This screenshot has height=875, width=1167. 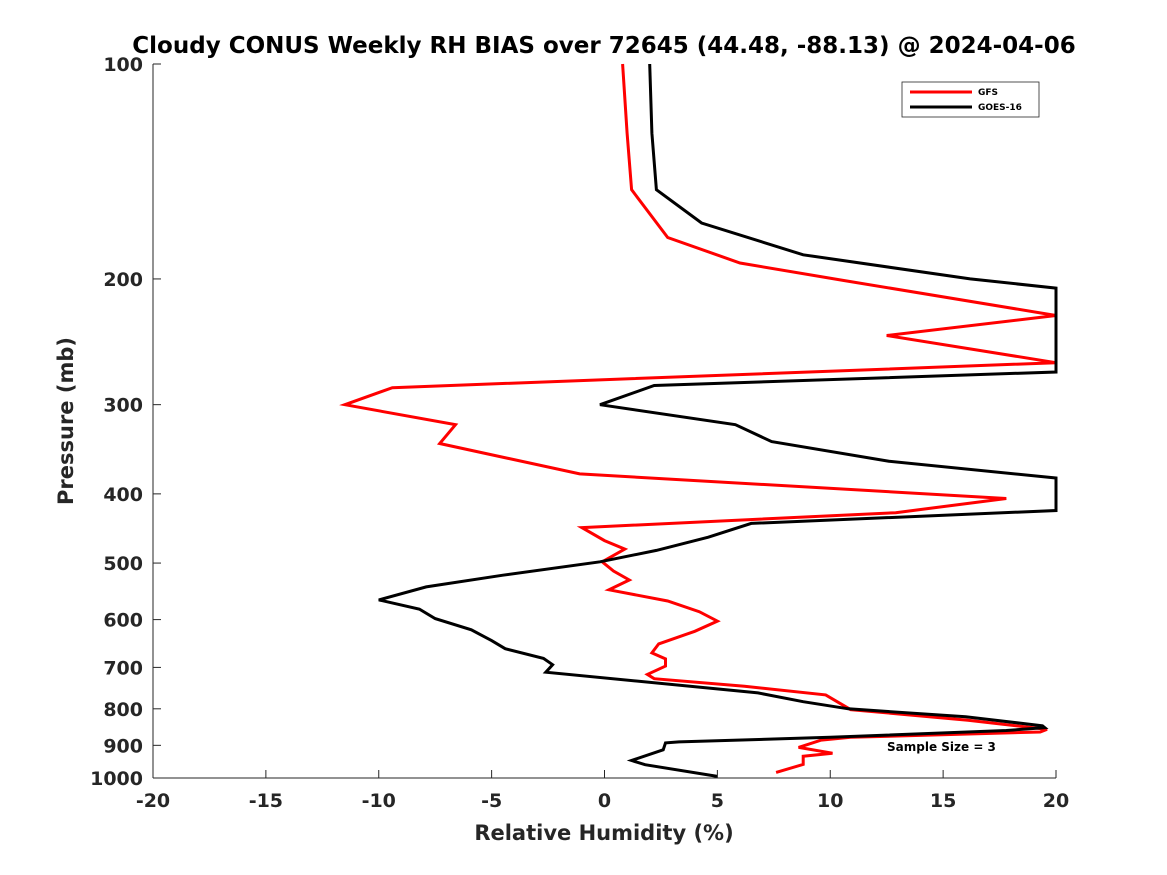 I want to click on y-tick-label: 700, so click(x=123, y=668).